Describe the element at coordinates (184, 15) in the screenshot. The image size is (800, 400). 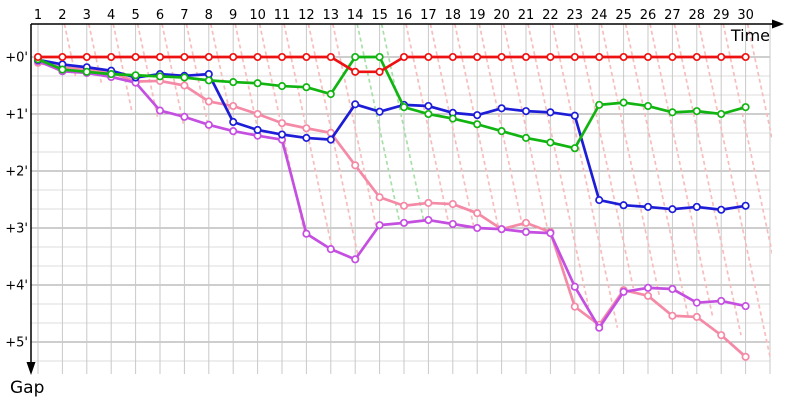
I see `x-tick-label-7: 7` at that location.